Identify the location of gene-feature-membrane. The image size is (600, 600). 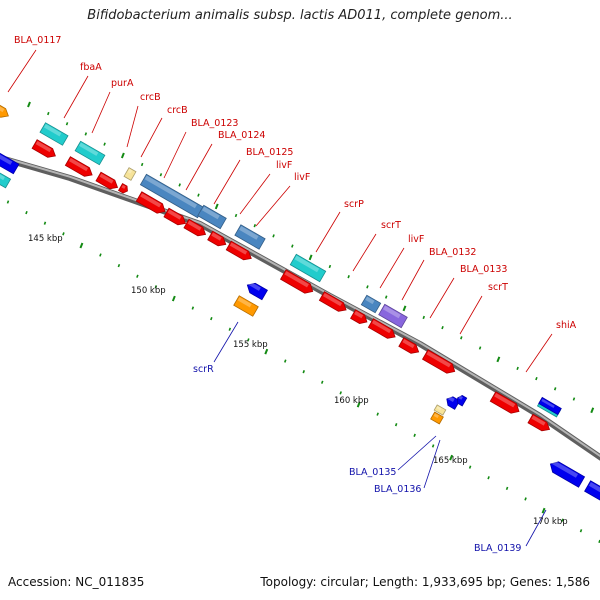
(393, 316).